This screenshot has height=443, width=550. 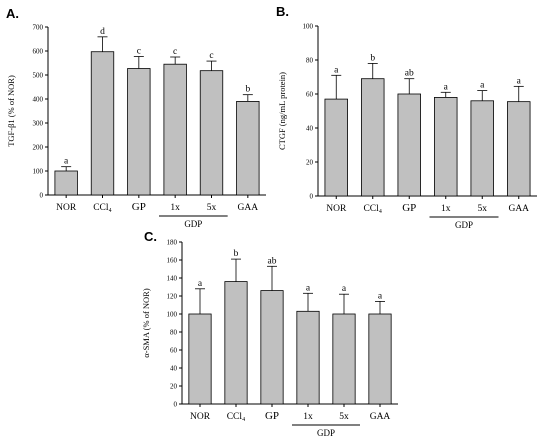 I want to click on y-tick-label: 600, so click(x=38, y=52).